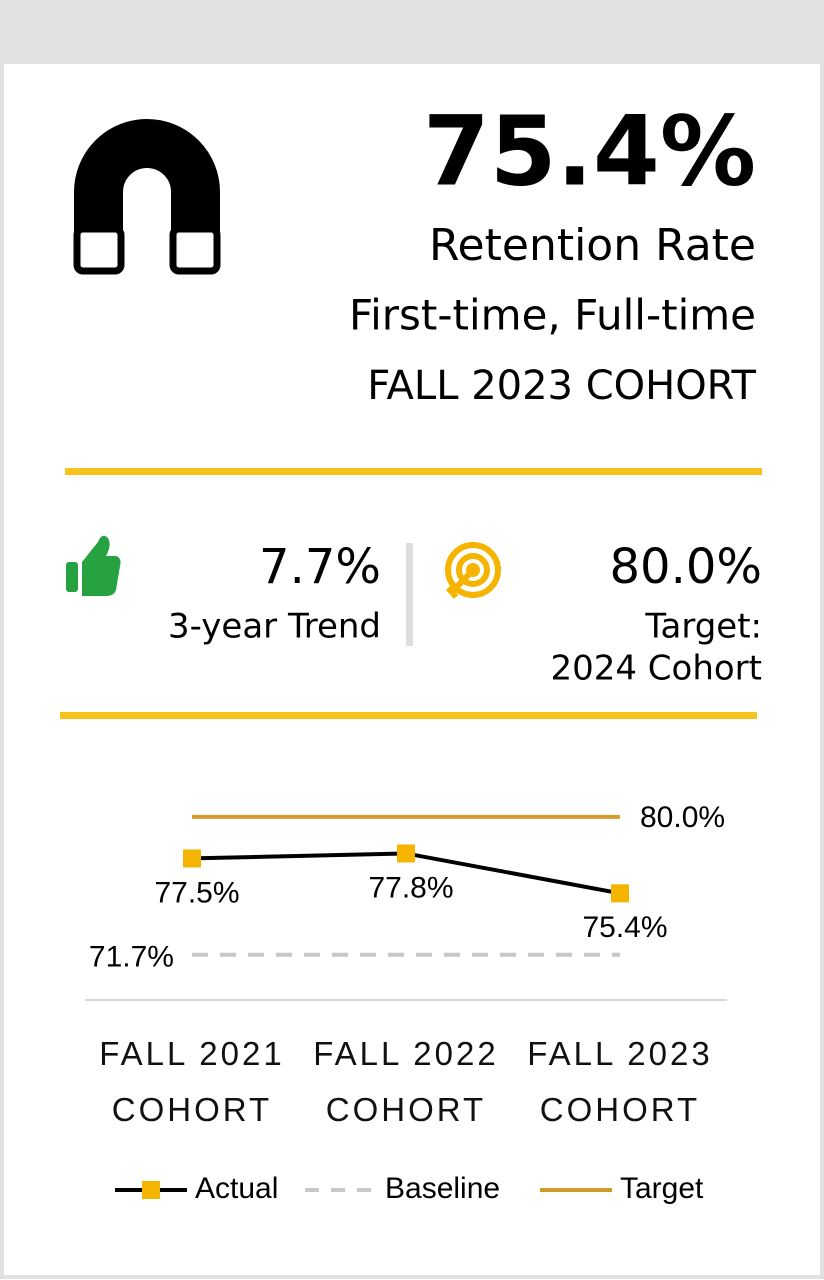  What do you see at coordinates (442, 1188) in the screenshot?
I see `legend-label: Baseline` at bounding box center [442, 1188].